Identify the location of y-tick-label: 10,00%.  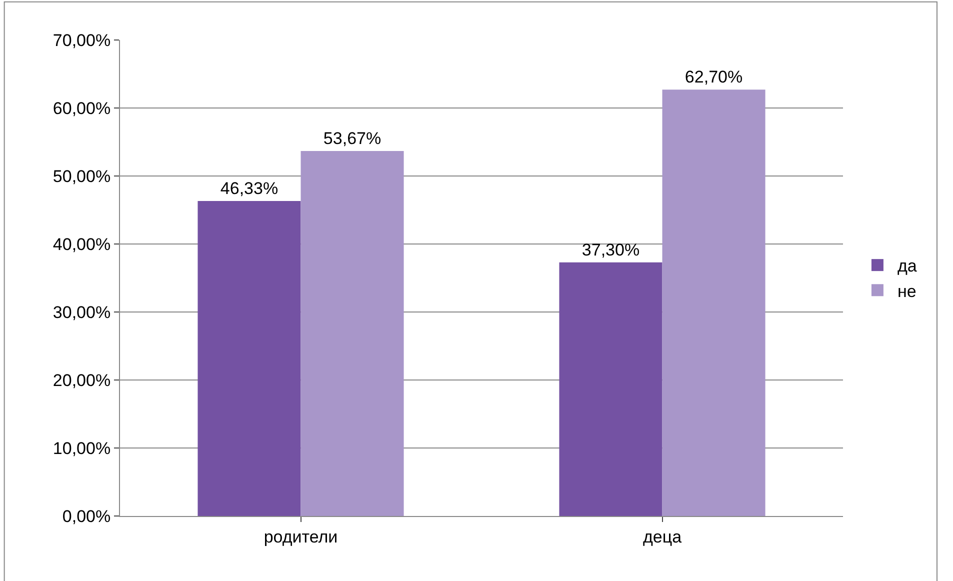
(81, 448).